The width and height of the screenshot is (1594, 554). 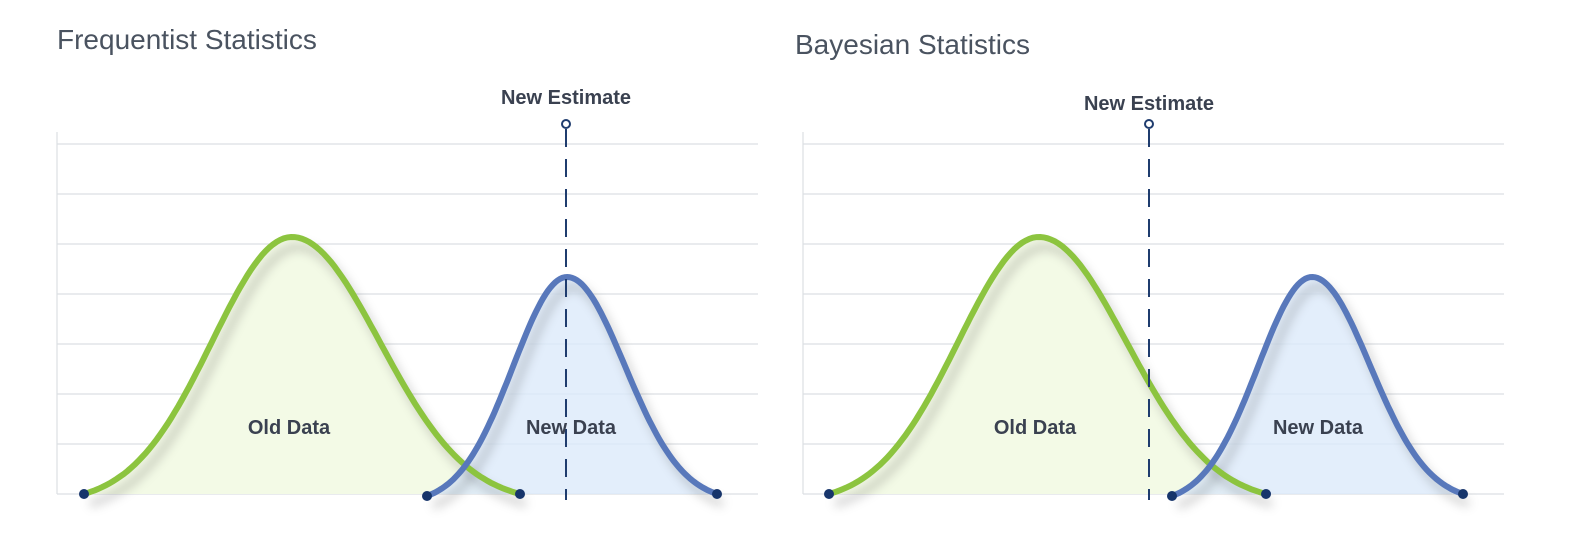 What do you see at coordinates (912, 44) in the screenshot?
I see `panel-title: Bayesian Statistics` at bounding box center [912, 44].